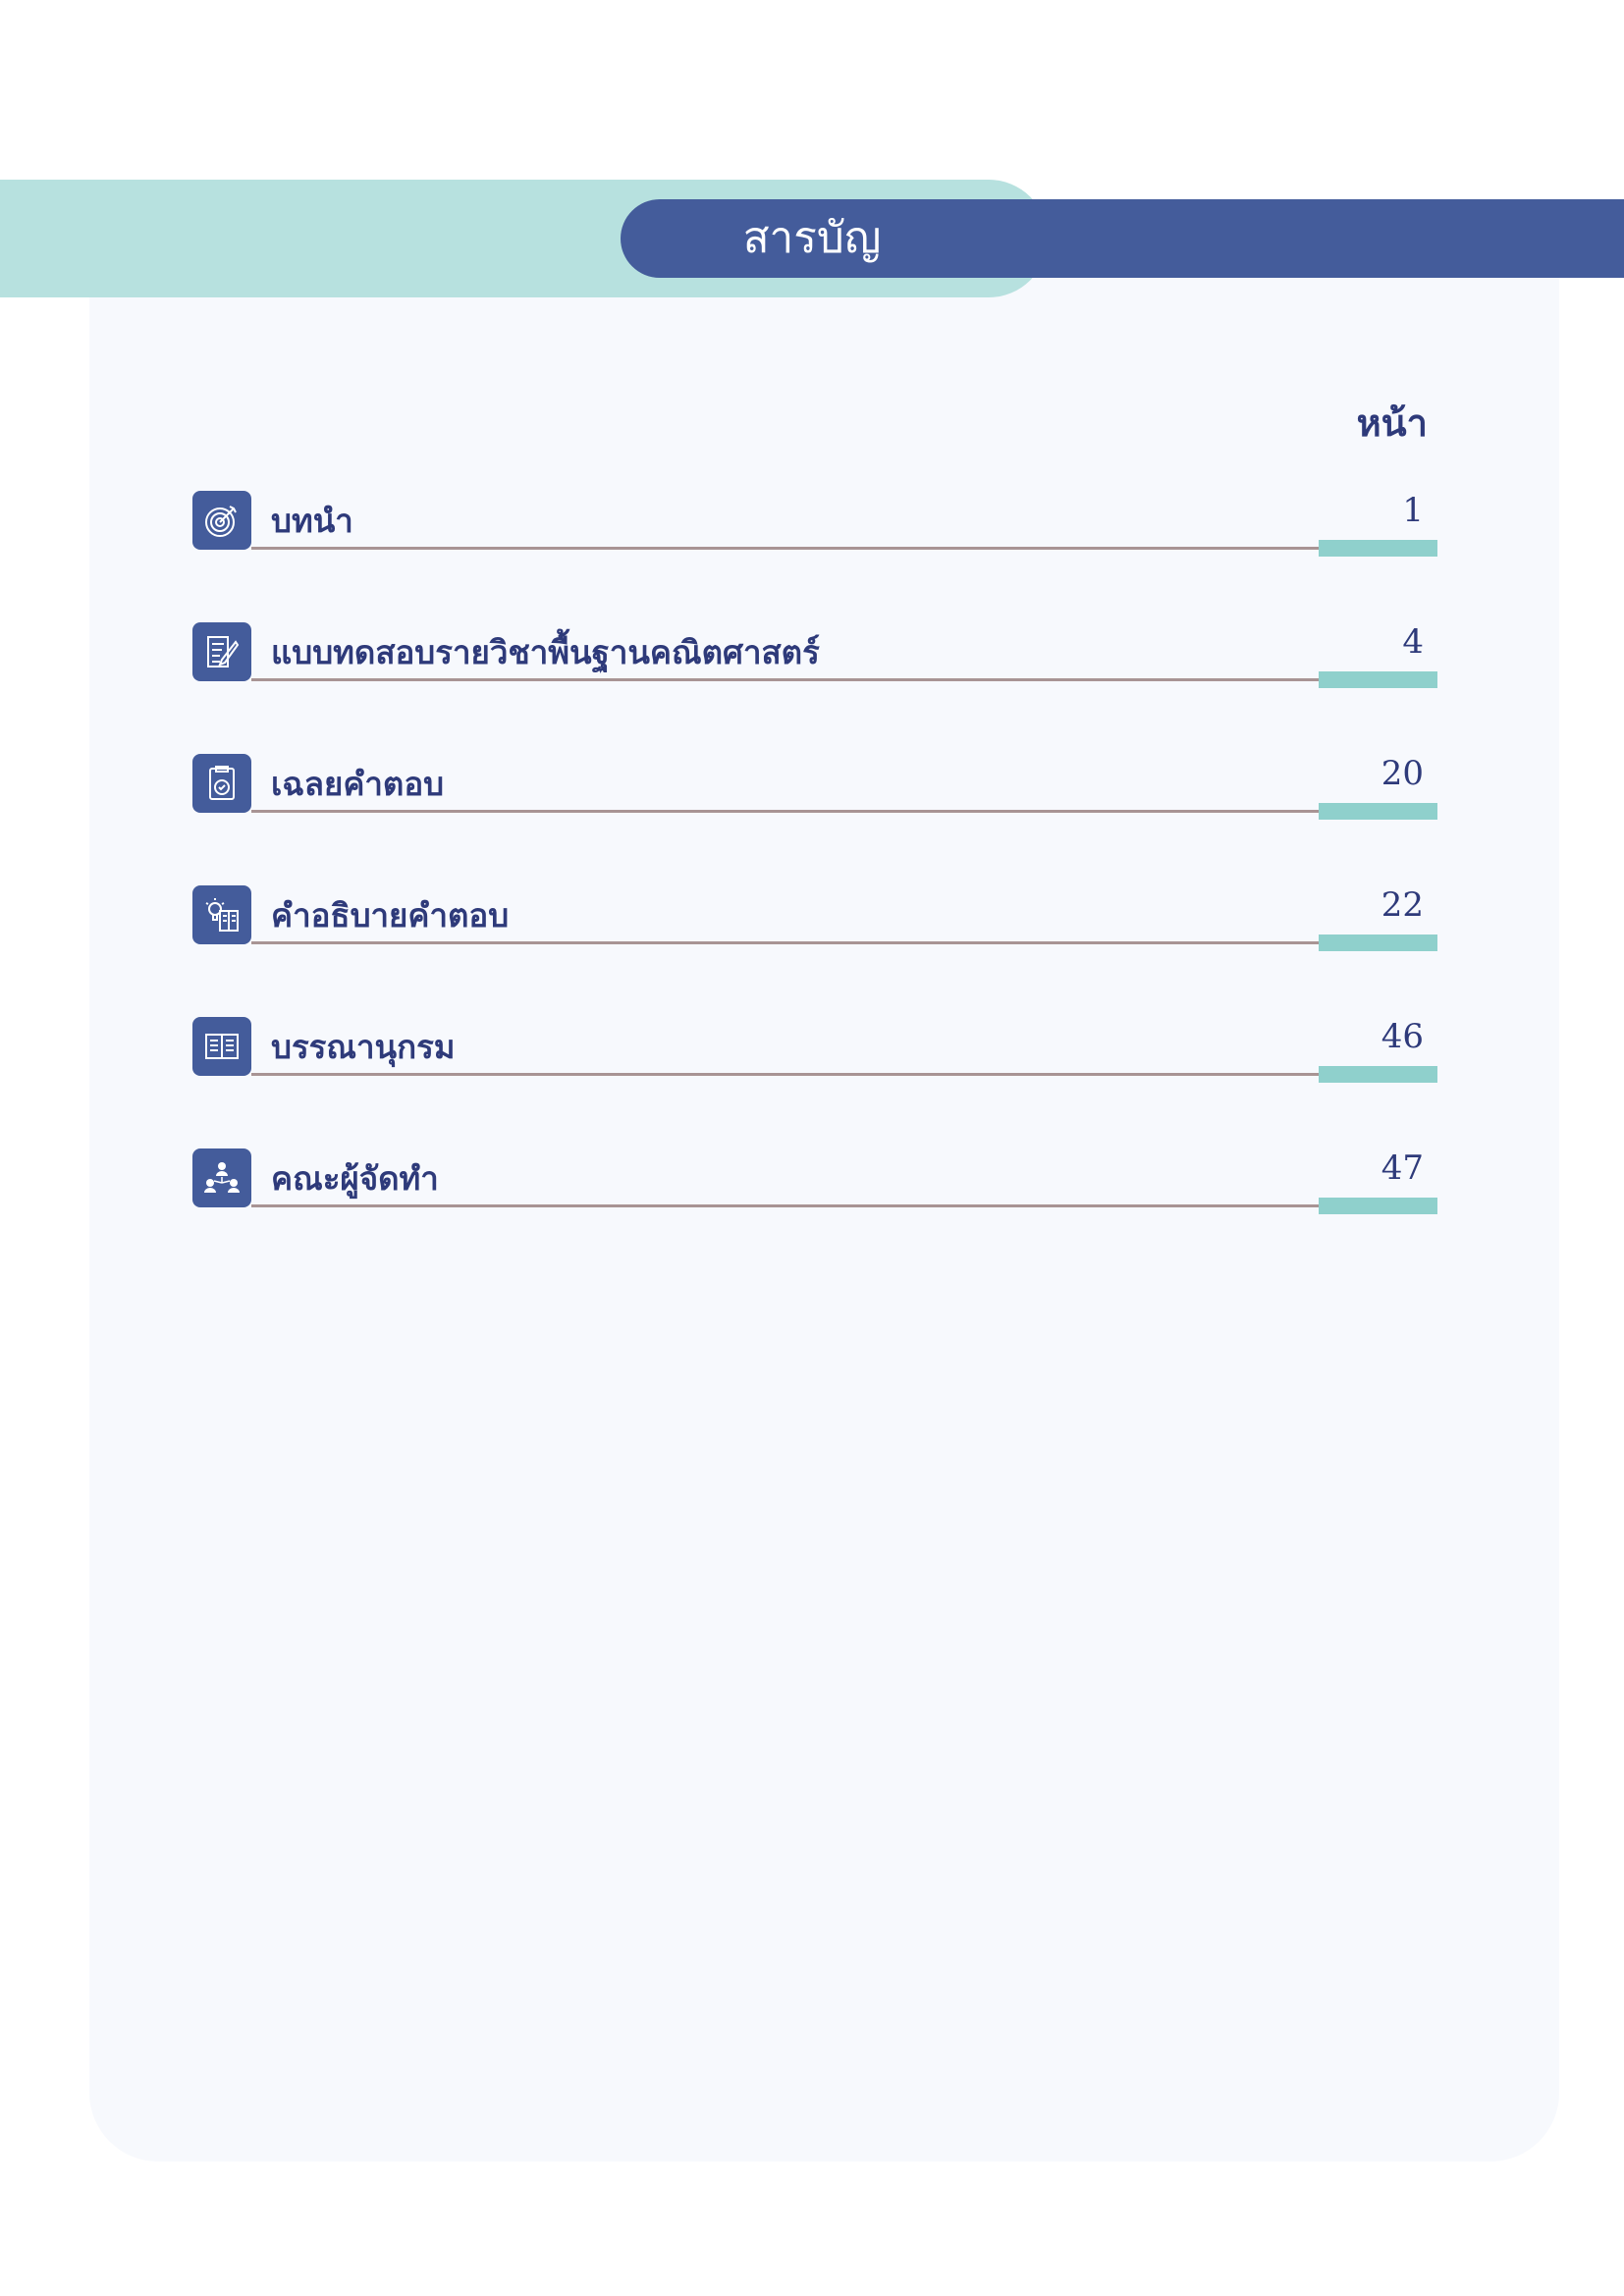  What do you see at coordinates (221, 914) in the screenshot?
I see `lightbulb-book-icon` at bounding box center [221, 914].